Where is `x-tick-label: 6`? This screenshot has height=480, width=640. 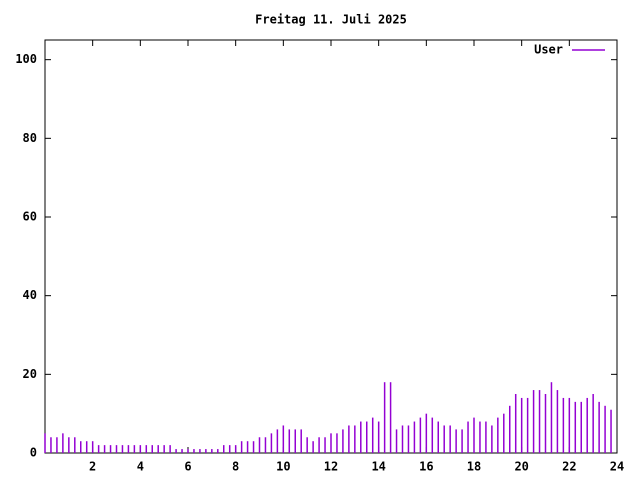
x-tick-label: 6 is located at coordinates (187, 467).